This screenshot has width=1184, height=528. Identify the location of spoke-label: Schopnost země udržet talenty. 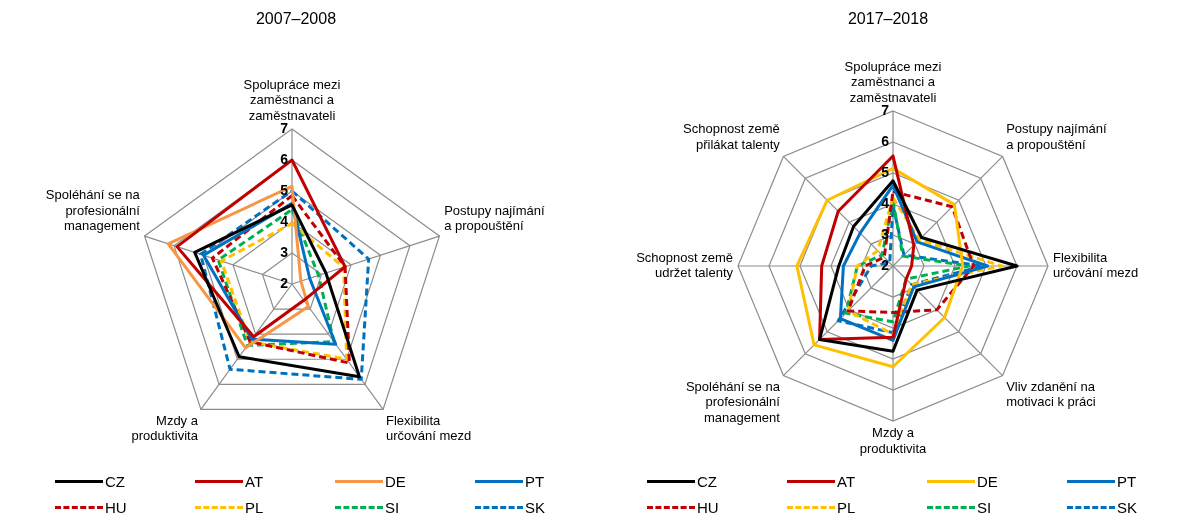
(685, 265).